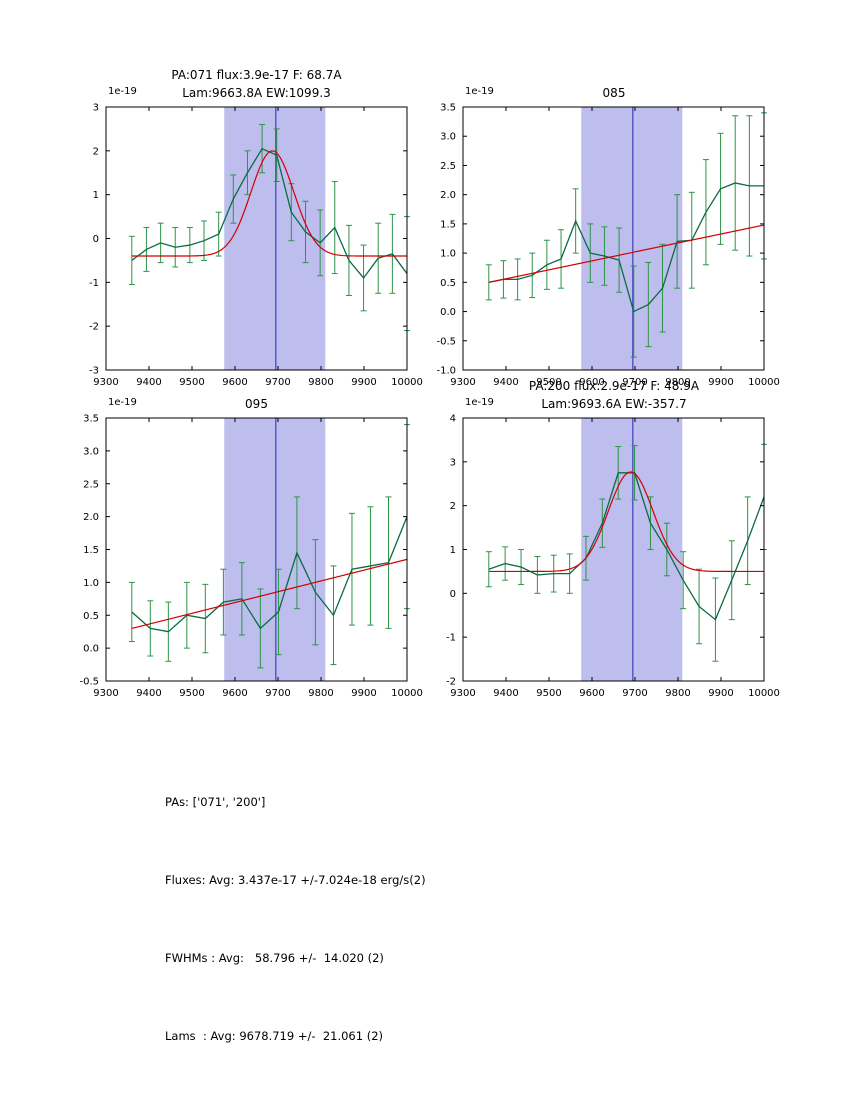  I want to click on chart-title-095: 095, so click(256, 404).